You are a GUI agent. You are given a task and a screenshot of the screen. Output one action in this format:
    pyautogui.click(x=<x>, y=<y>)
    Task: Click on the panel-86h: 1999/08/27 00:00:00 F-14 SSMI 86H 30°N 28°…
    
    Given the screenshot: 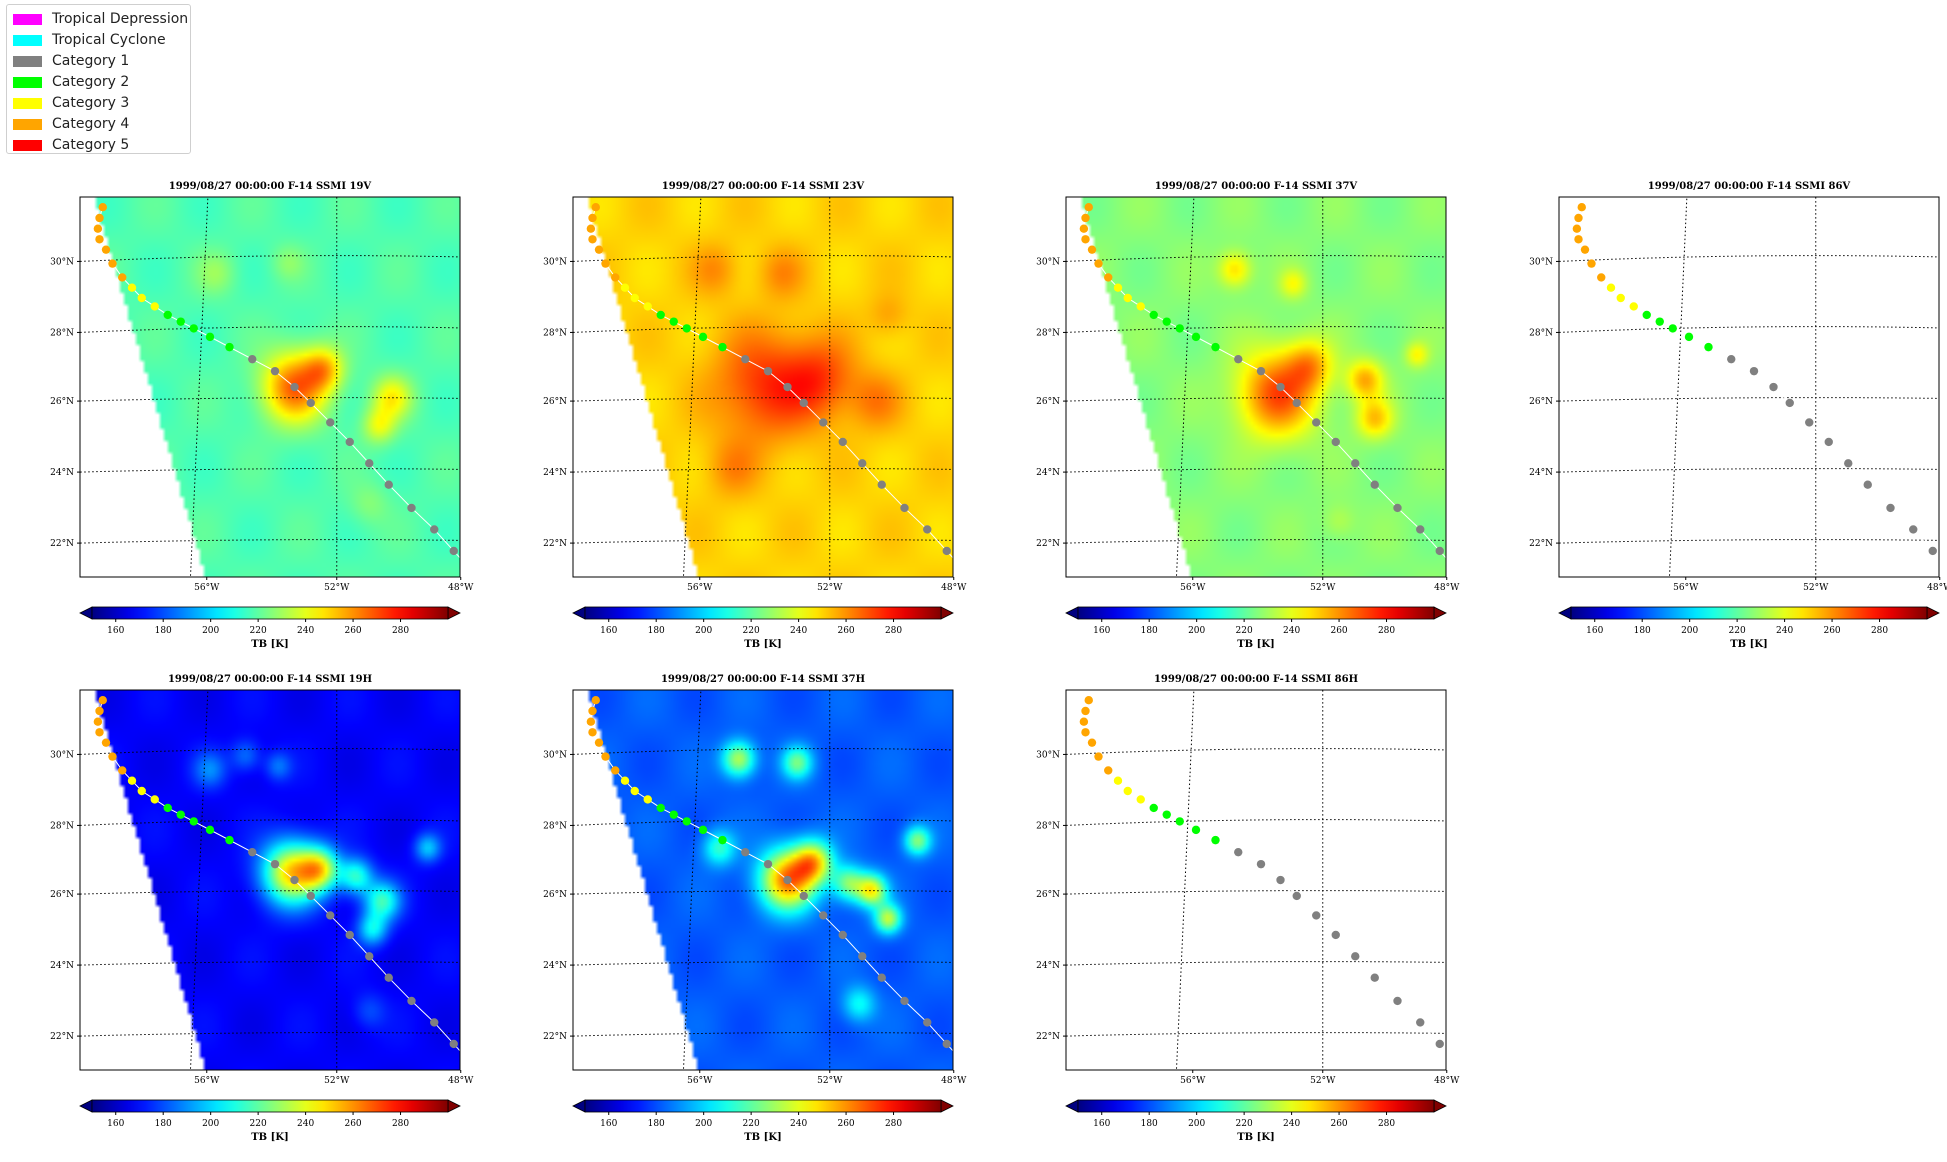 What is the action you would take?
    pyautogui.click(x=1248, y=908)
    